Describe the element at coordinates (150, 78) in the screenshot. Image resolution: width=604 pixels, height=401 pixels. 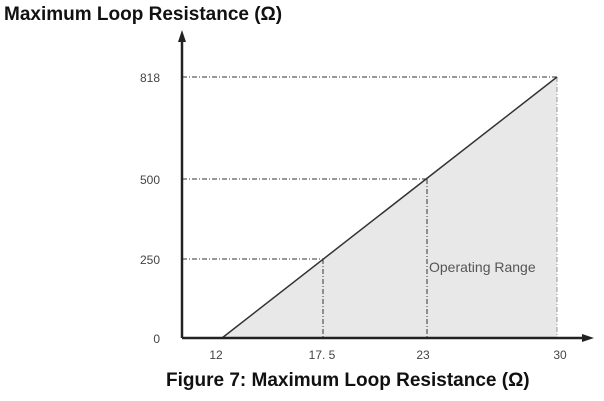
I see `y-tick: 818` at that location.